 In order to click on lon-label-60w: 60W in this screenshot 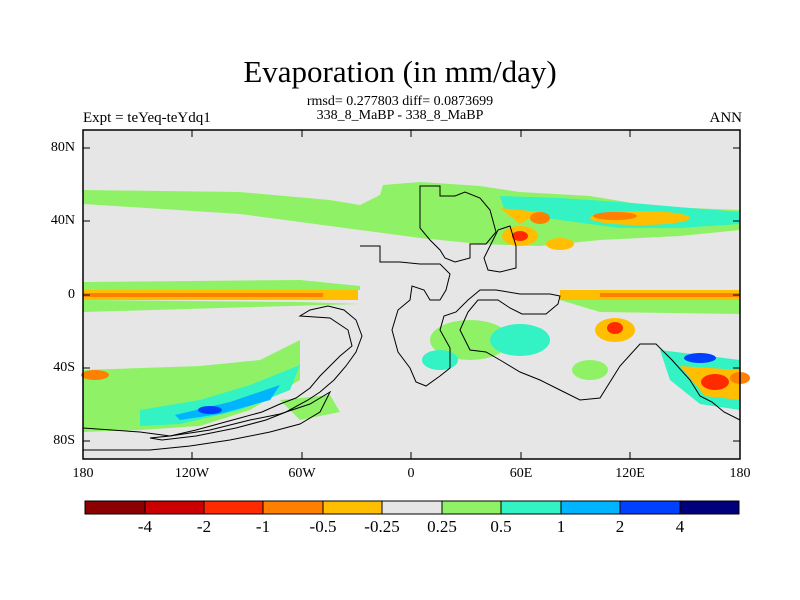, I will do `click(302, 473)`.